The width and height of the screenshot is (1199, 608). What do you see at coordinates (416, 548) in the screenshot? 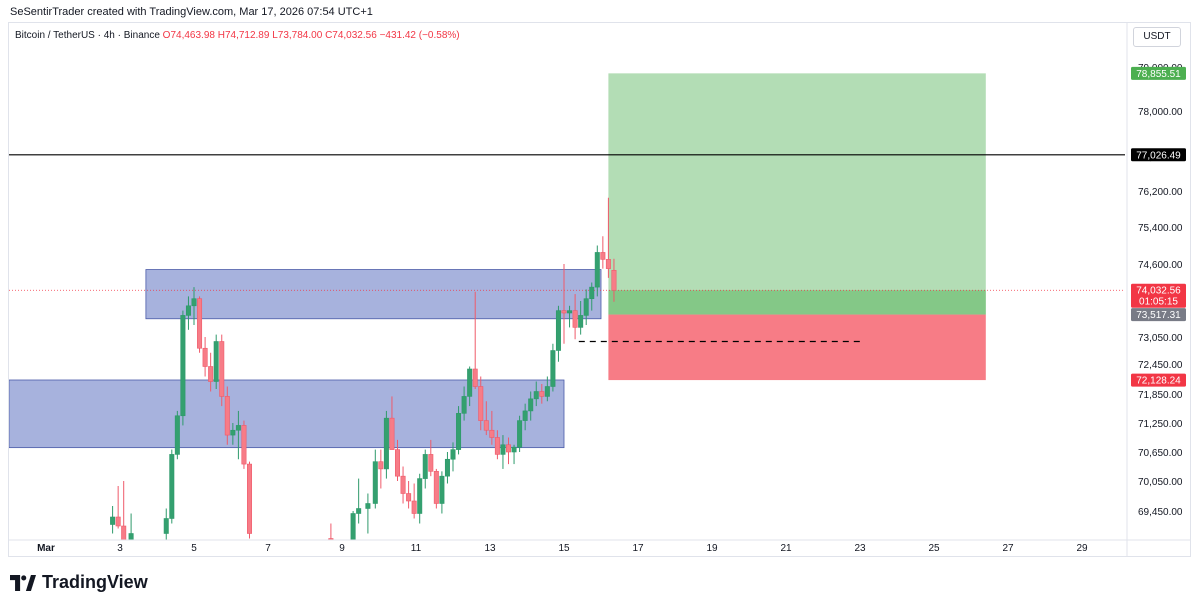
I see `time-tick-label: 11` at bounding box center [416, 548].